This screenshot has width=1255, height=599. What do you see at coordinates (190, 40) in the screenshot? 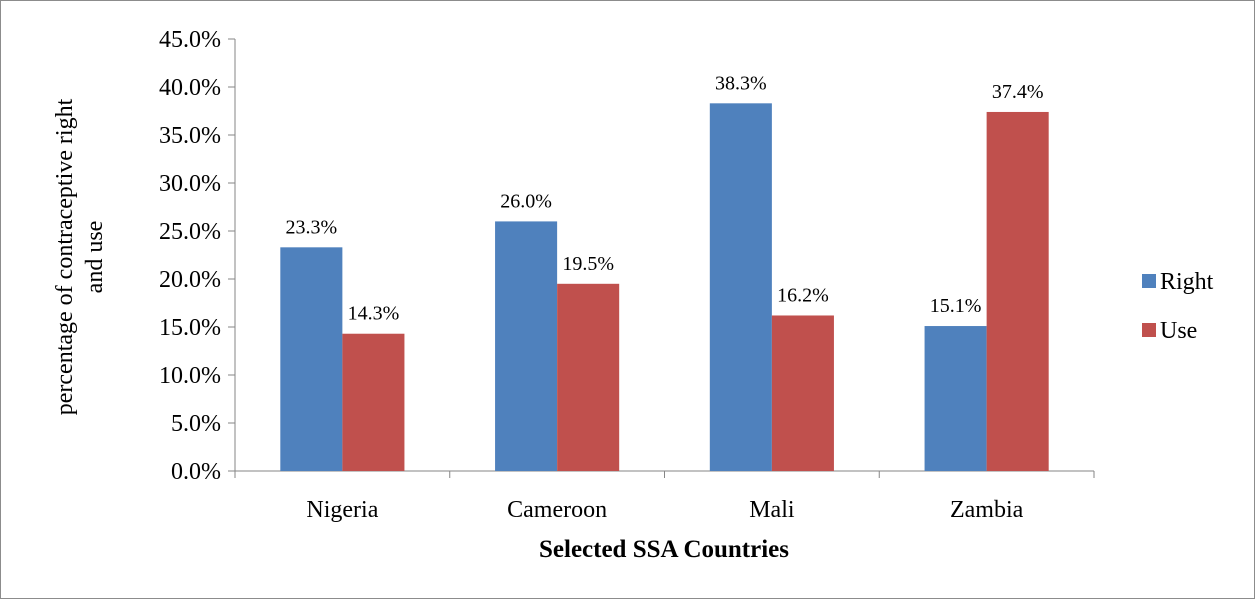
I see `y-tick-label: 45.0%` at bounding box center [190, 40].